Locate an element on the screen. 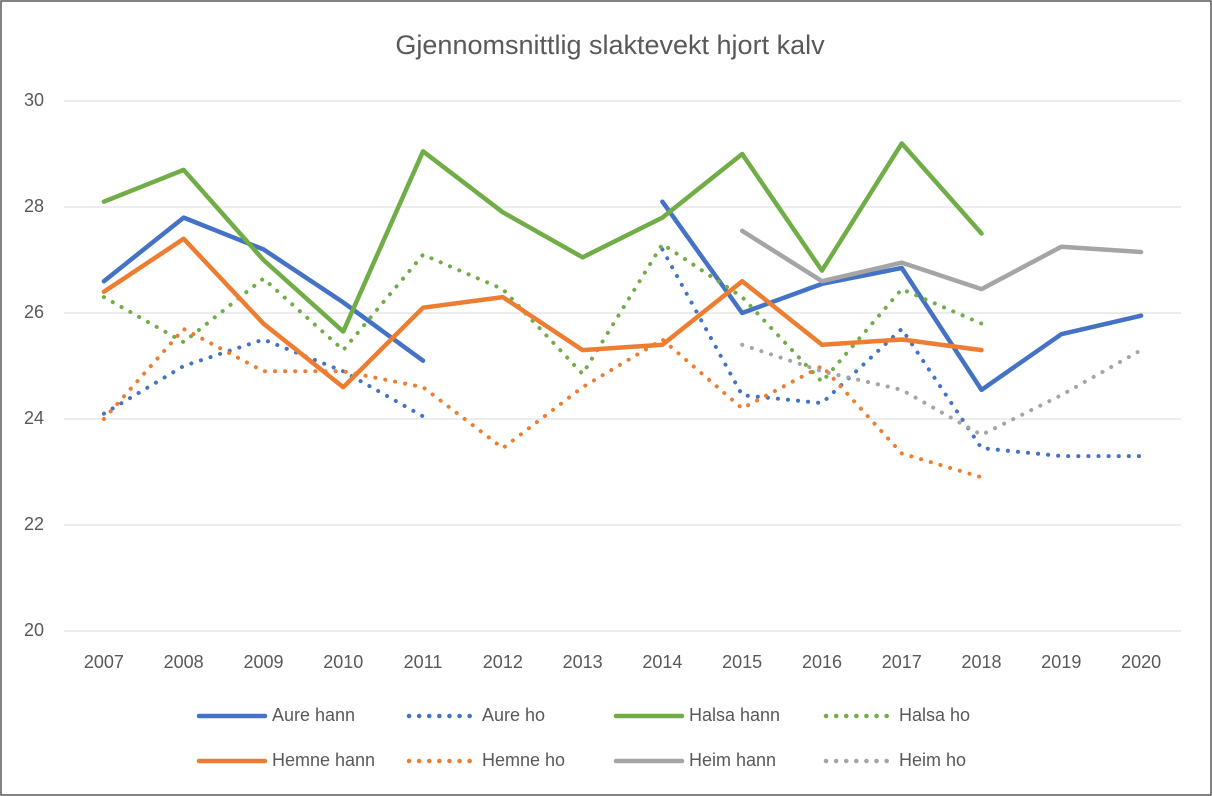 The image size is (1212, 796). legend-label: Hemne ho is located at coordinates (523, 760).